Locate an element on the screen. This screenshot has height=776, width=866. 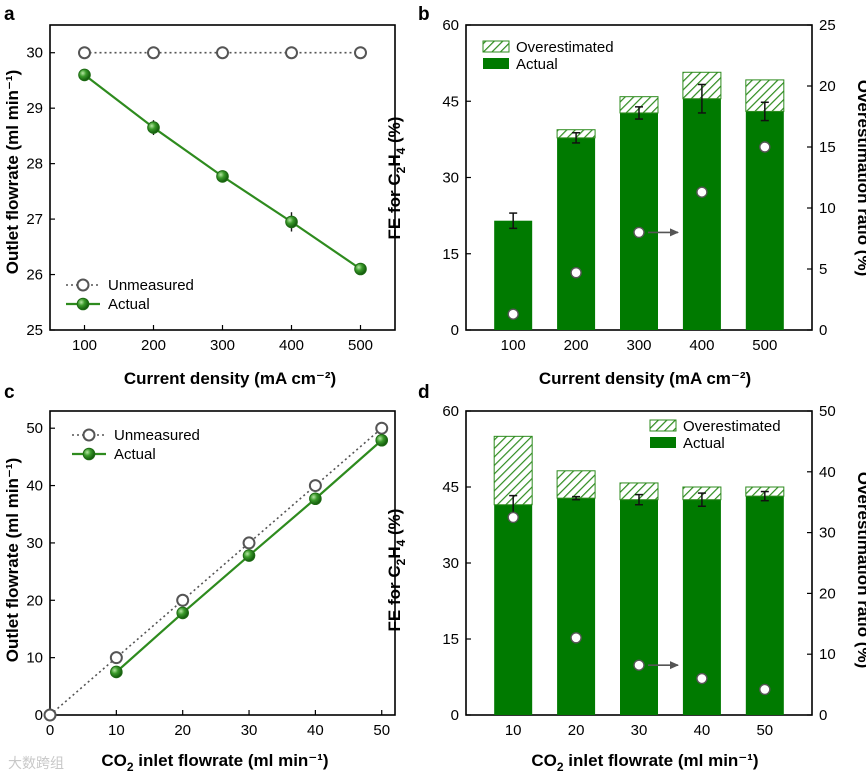
panel-d-right-y-tick-label: 10 is located at coordinates (827, 654).